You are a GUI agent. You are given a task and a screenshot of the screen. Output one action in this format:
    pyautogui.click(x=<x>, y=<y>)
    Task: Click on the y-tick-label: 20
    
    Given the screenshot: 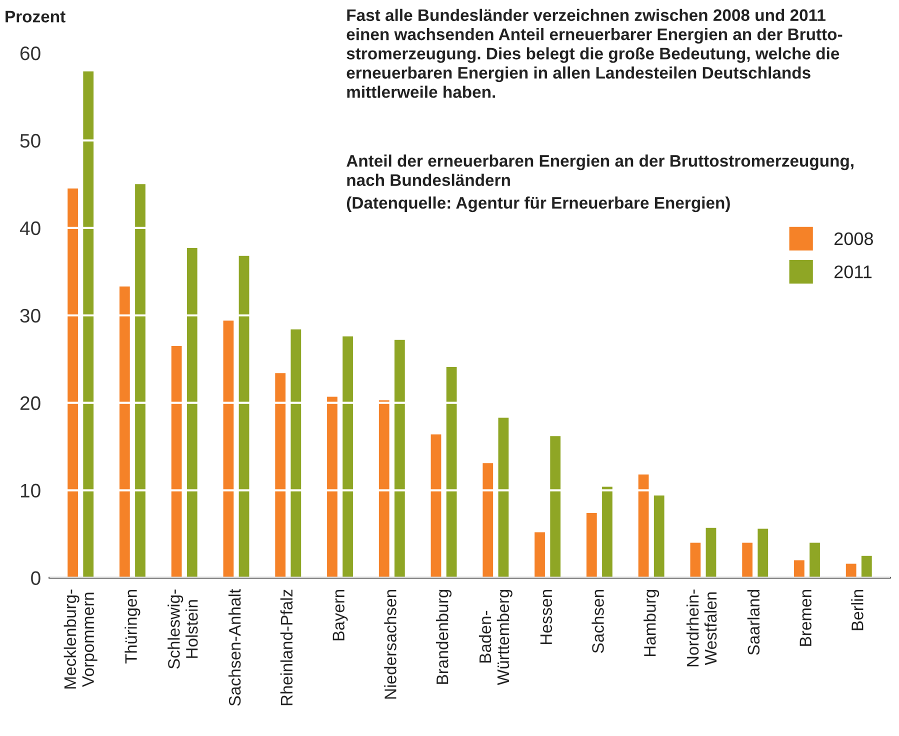 What is the action you would take?
    pyautogui.click(x=30, y=403)
    